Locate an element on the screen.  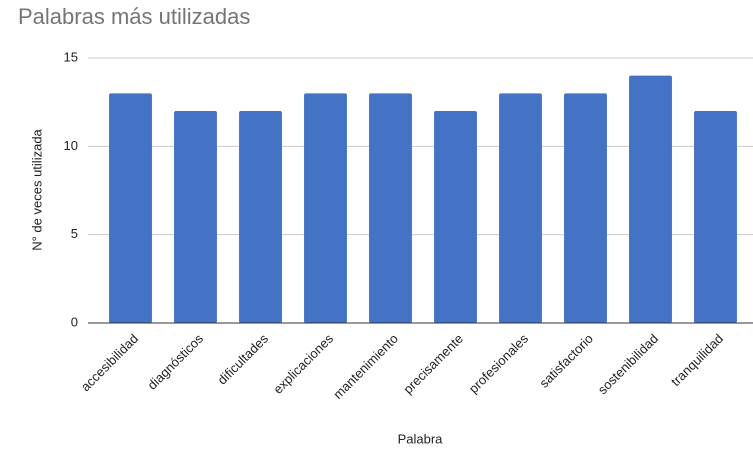
y-tick-label: 10 is located at coordinates (71, 145).